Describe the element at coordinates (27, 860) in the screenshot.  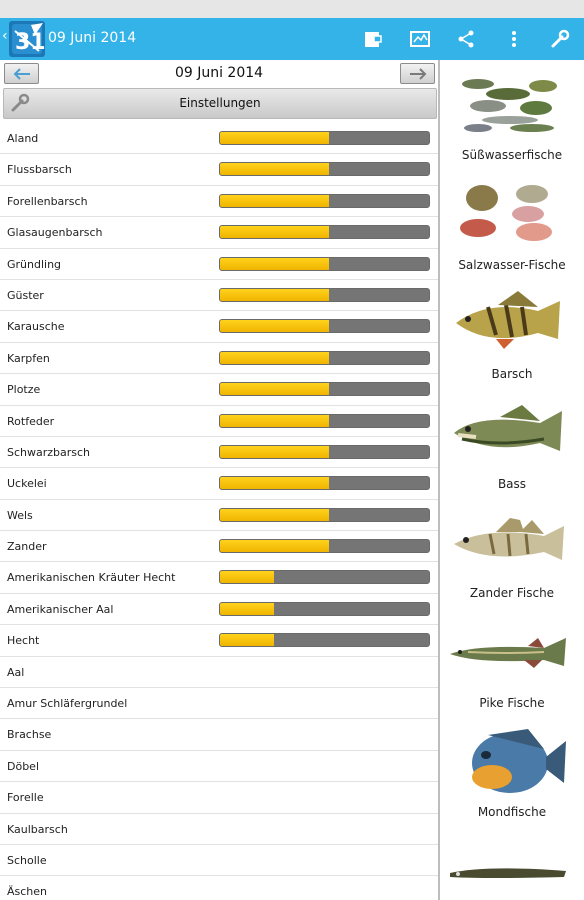
I see `fish-name: Scholle` at that location.